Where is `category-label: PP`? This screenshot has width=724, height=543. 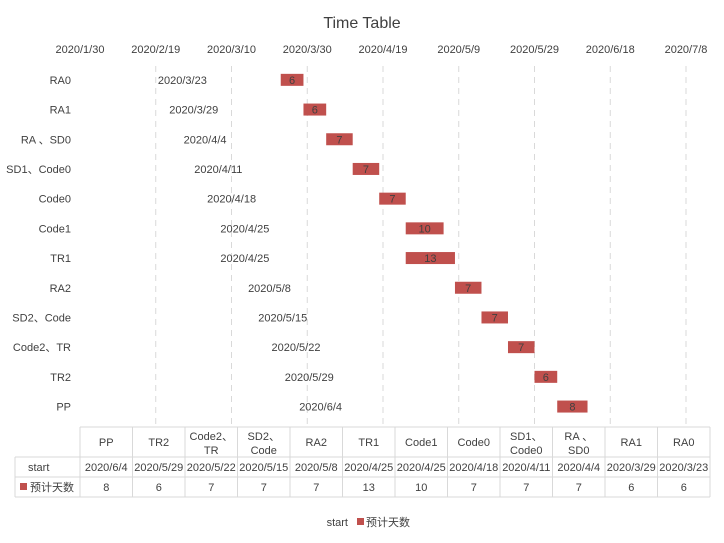
category-label: PP is located at coordinates (63, 408).